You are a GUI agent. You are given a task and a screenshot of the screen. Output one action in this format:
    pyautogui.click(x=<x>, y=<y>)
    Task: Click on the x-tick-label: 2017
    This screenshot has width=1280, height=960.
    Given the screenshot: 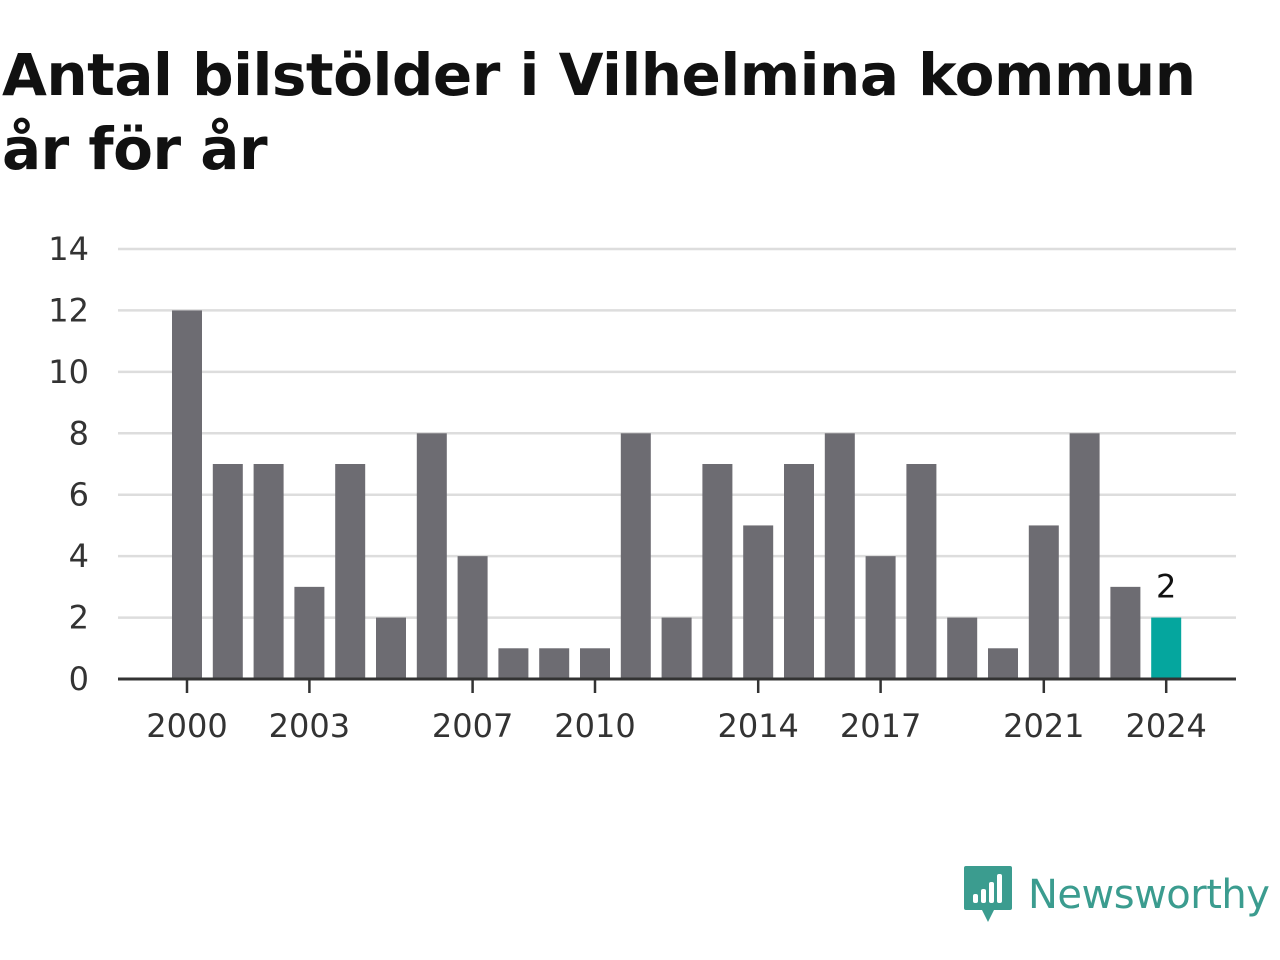 What is the action you would take?
    pyautogui.click(x=880, y=726)
    